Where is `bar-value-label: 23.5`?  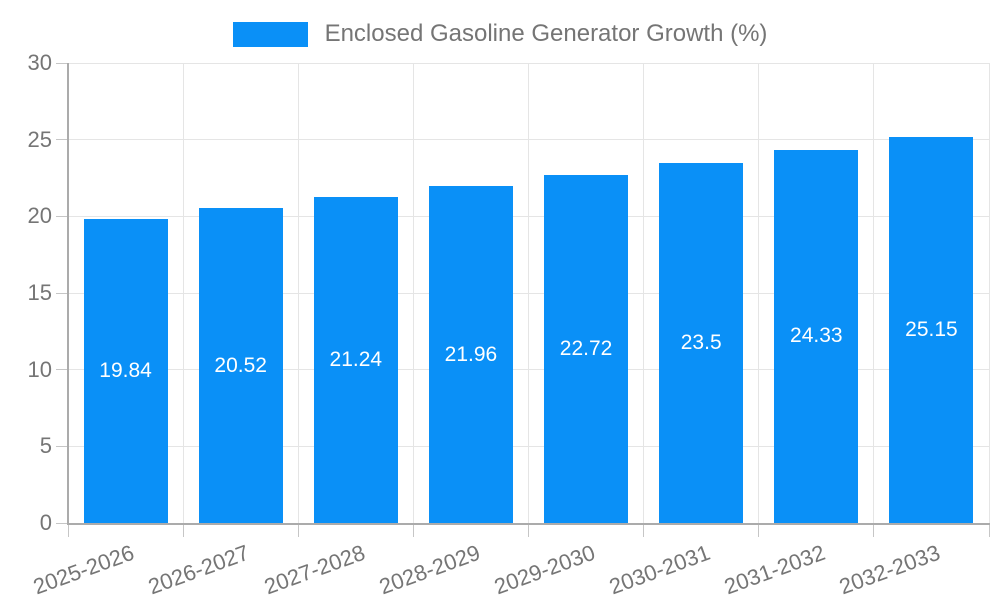
bar-value-label: 23.5 is located at coordinates (701, 342).